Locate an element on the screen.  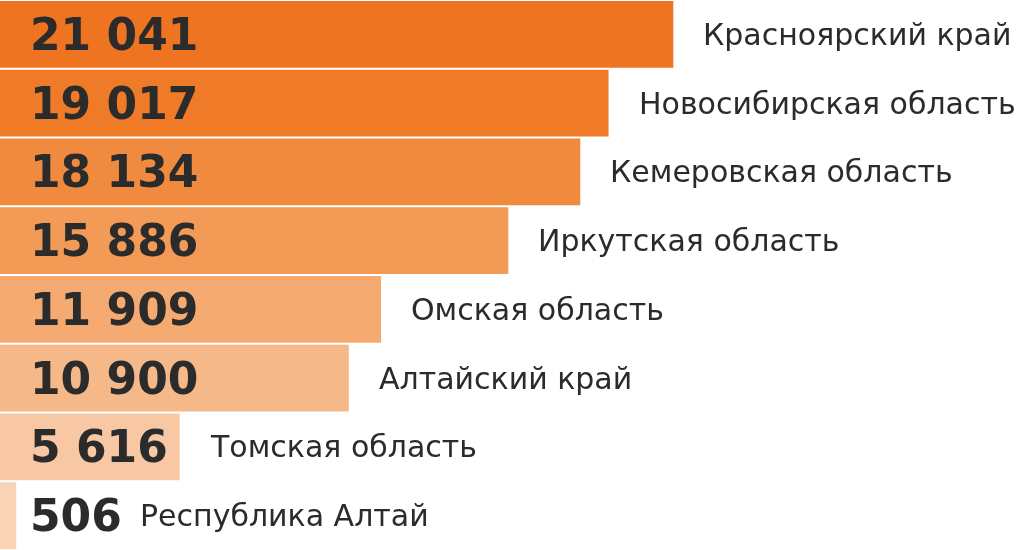
data-label: 506 is located at coordinates (76, 515).